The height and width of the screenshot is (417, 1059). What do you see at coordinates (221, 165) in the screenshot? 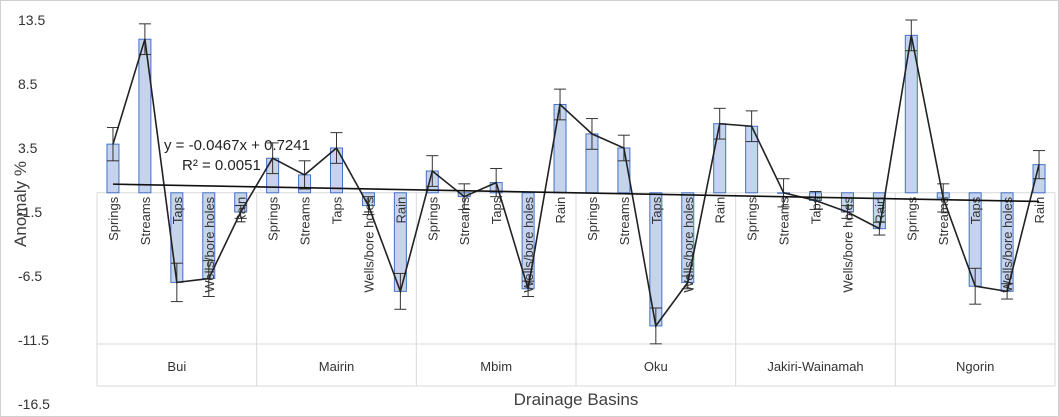
I see `trendline-r-squared: R² = 0.0051` at bounding box center [221, 165].